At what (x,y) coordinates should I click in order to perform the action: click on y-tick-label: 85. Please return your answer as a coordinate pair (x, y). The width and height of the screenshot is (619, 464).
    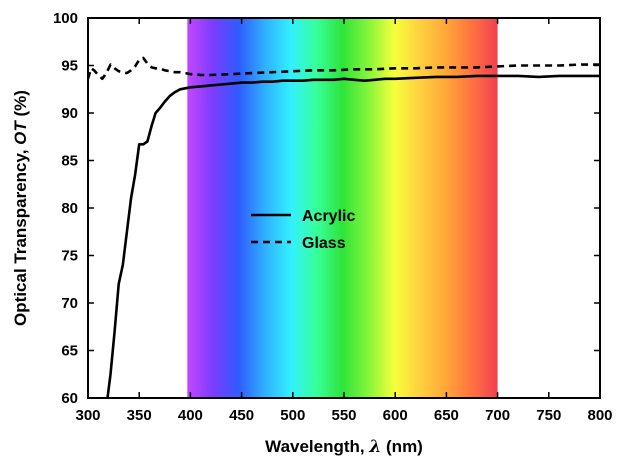
    Looking at the image, I should click on (69, 161).